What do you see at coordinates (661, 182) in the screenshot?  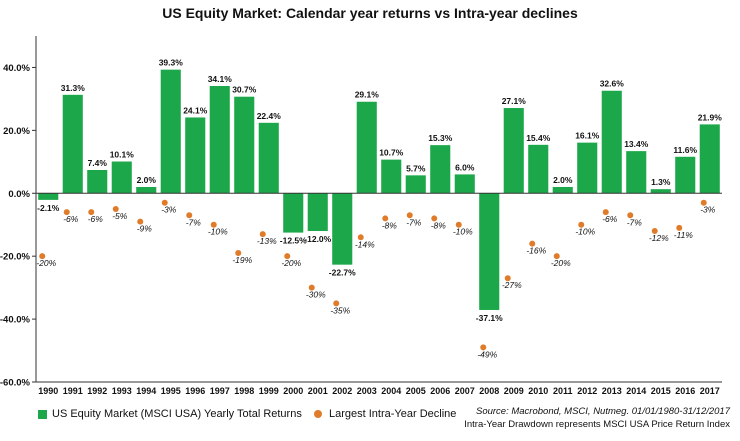 I see `bar-value-label: 1.3%` at bounding box center [661, 182].